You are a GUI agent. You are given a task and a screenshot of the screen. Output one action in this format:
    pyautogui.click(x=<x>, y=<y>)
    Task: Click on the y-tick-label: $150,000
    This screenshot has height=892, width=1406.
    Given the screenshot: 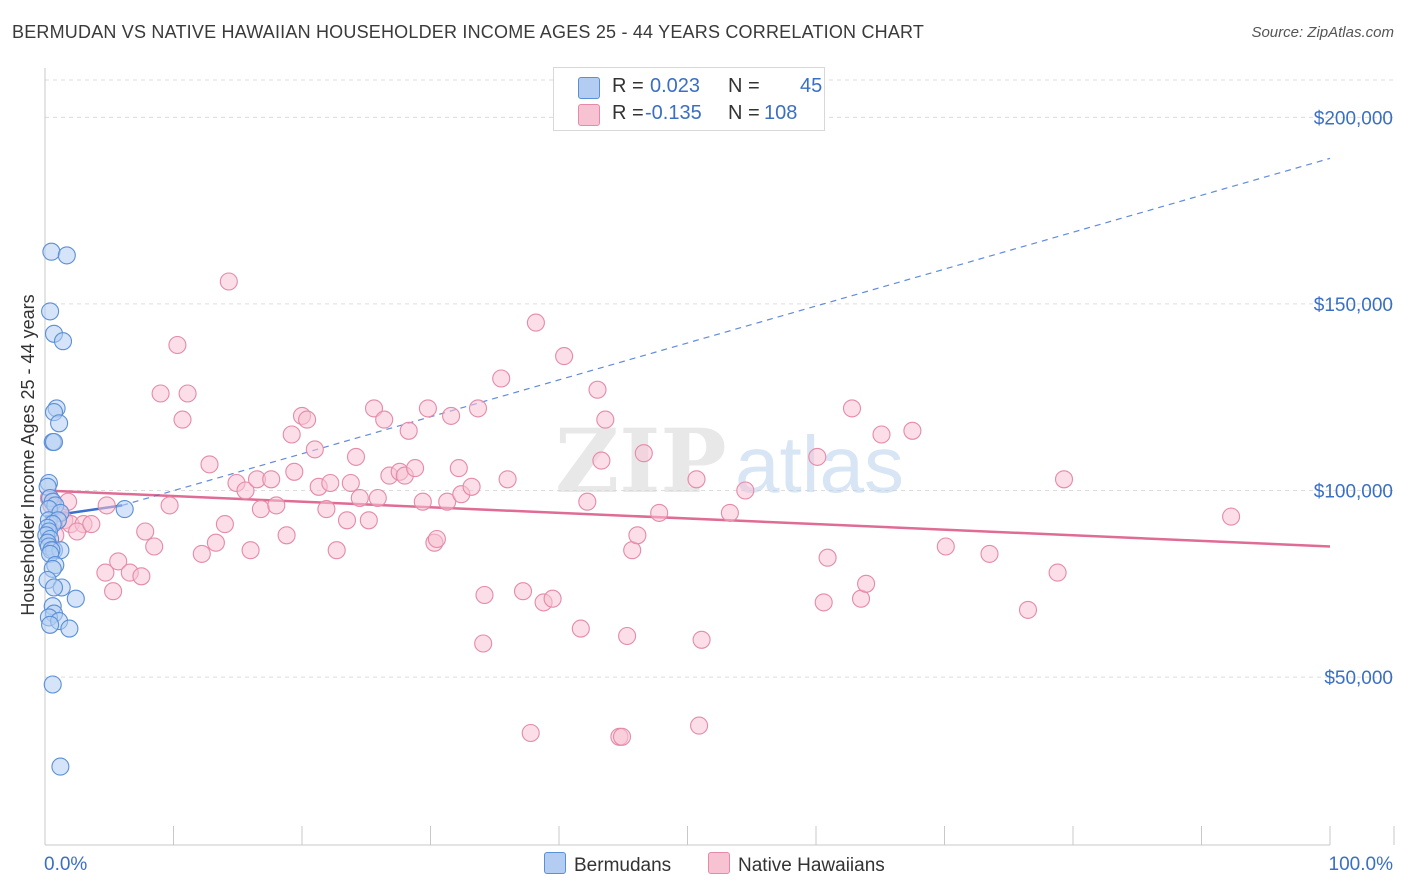 What is the action you would take?
    pyautogui.click(x=1353, y=305)
    